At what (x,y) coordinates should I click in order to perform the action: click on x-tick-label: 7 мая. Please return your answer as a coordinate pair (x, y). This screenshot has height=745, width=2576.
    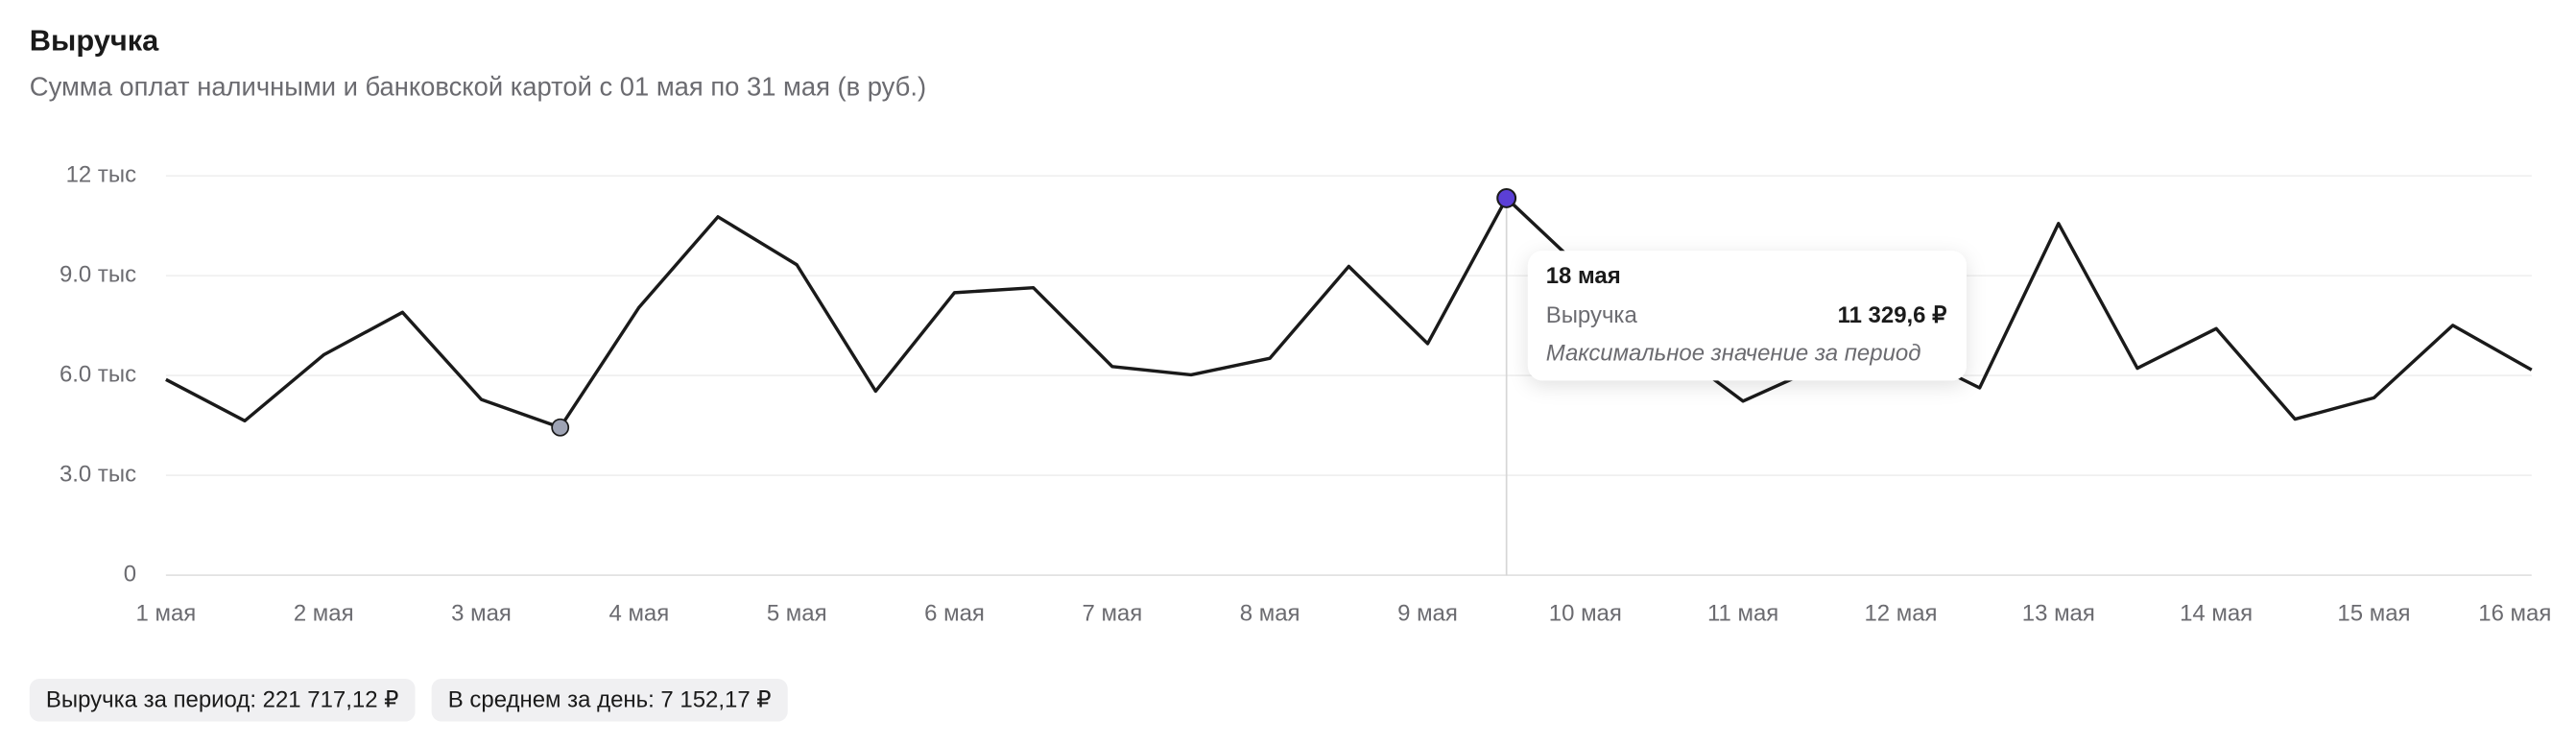
    Looking at the image, I should click on (1112, 614).